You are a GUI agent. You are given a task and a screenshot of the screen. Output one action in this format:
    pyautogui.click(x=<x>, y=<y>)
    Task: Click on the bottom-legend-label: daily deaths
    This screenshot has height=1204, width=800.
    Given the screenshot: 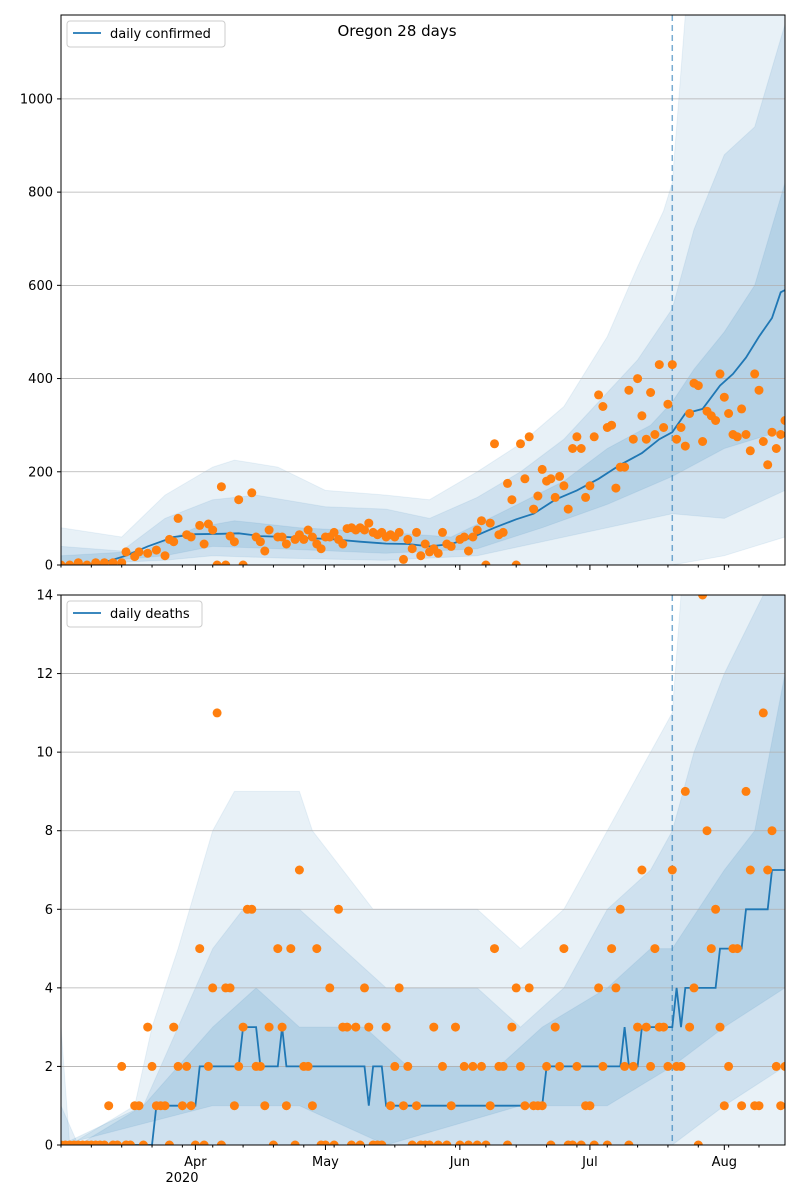 What is the action you would take?
    pyautogui.click(x=150, y=614)
    